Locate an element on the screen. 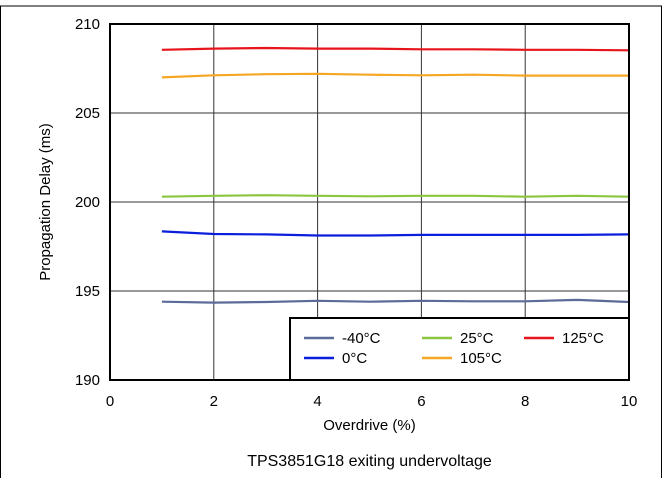 The width and height of the screenshot is (662, 478). legend-label-0c: 0°C is located at coordinates (354, 358).